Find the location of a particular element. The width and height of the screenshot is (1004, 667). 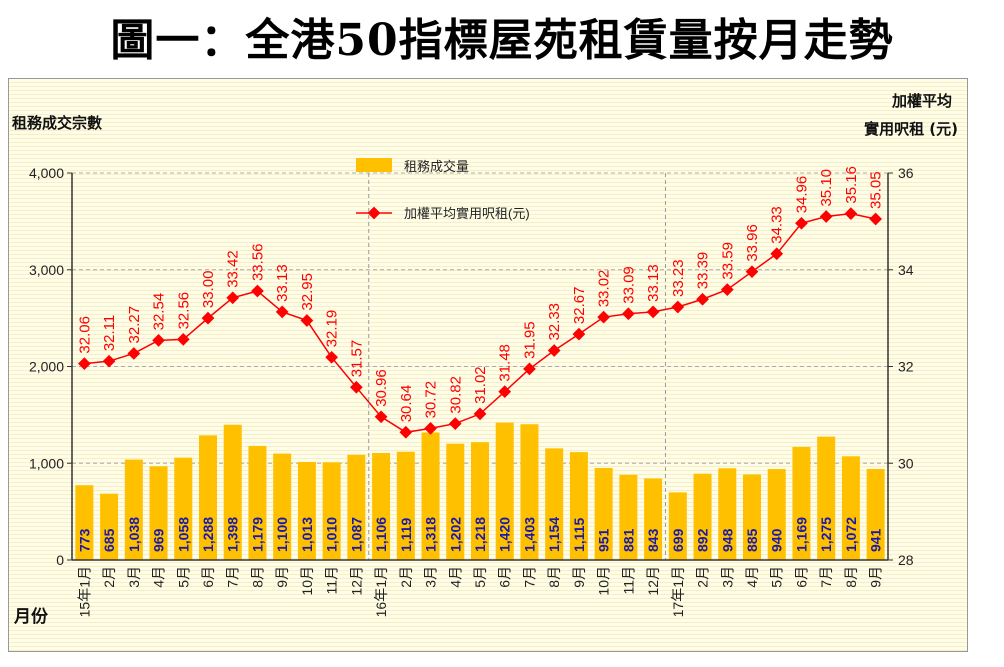

rent-value-label: 30.96 is located at coordinates (381, 388).